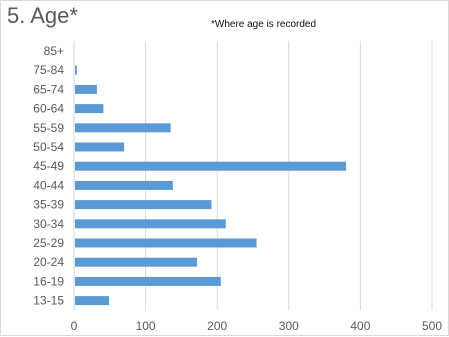 The width and height of the screenshot is (449, 337). Describe the element at coordinates (48, 243) in the screenshot. I see `y-tick-label: 25-29` at that location.